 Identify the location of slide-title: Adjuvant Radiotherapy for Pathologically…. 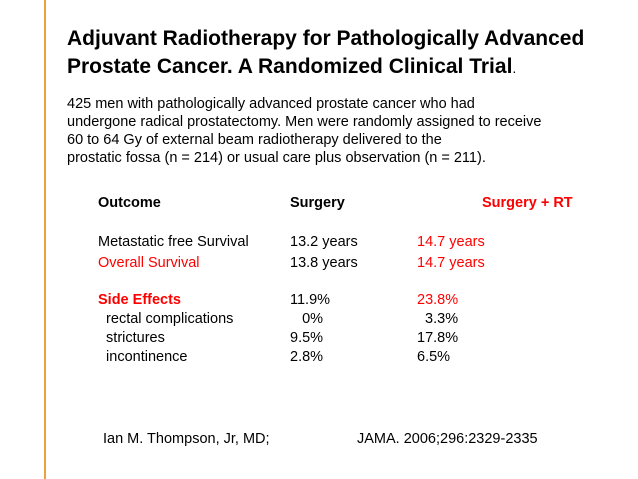
(347, 53).